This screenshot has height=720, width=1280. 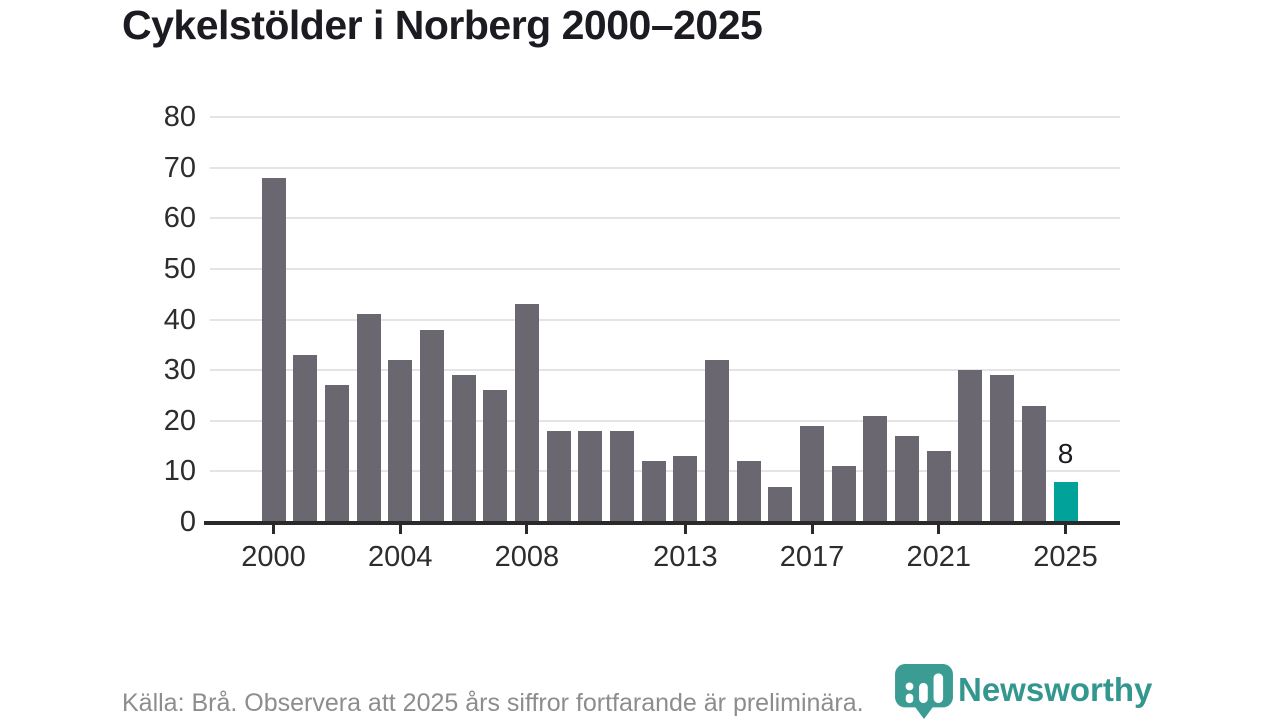 What do you see at coordinates (924, 691) in the screenshot?
I see `newsworthy-pin-icon` at bounding box center [924, 691].